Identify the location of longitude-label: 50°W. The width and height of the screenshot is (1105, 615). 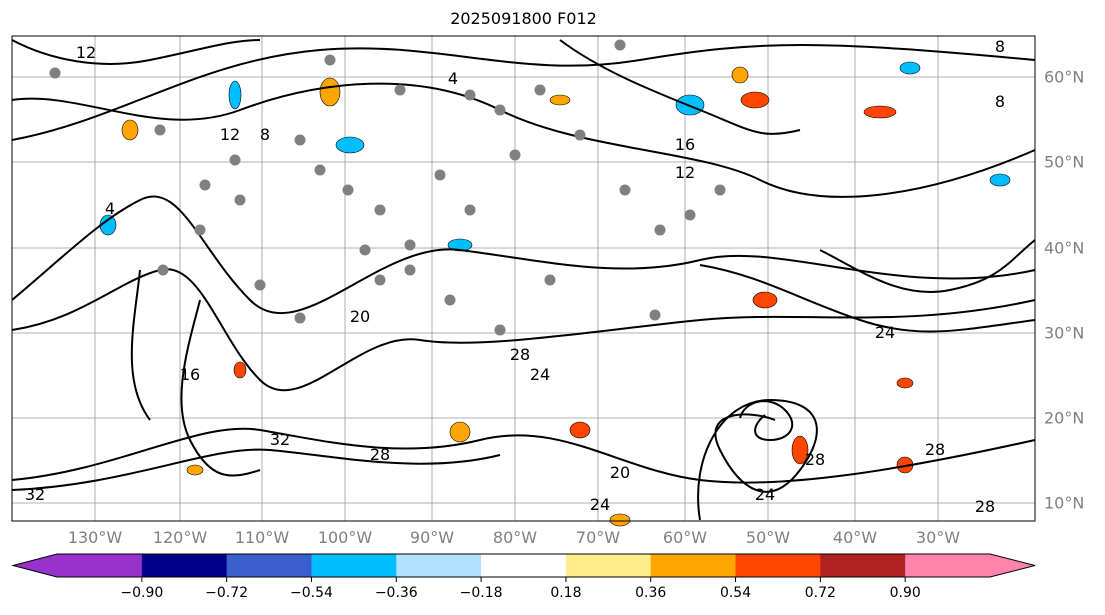
(768, 537).